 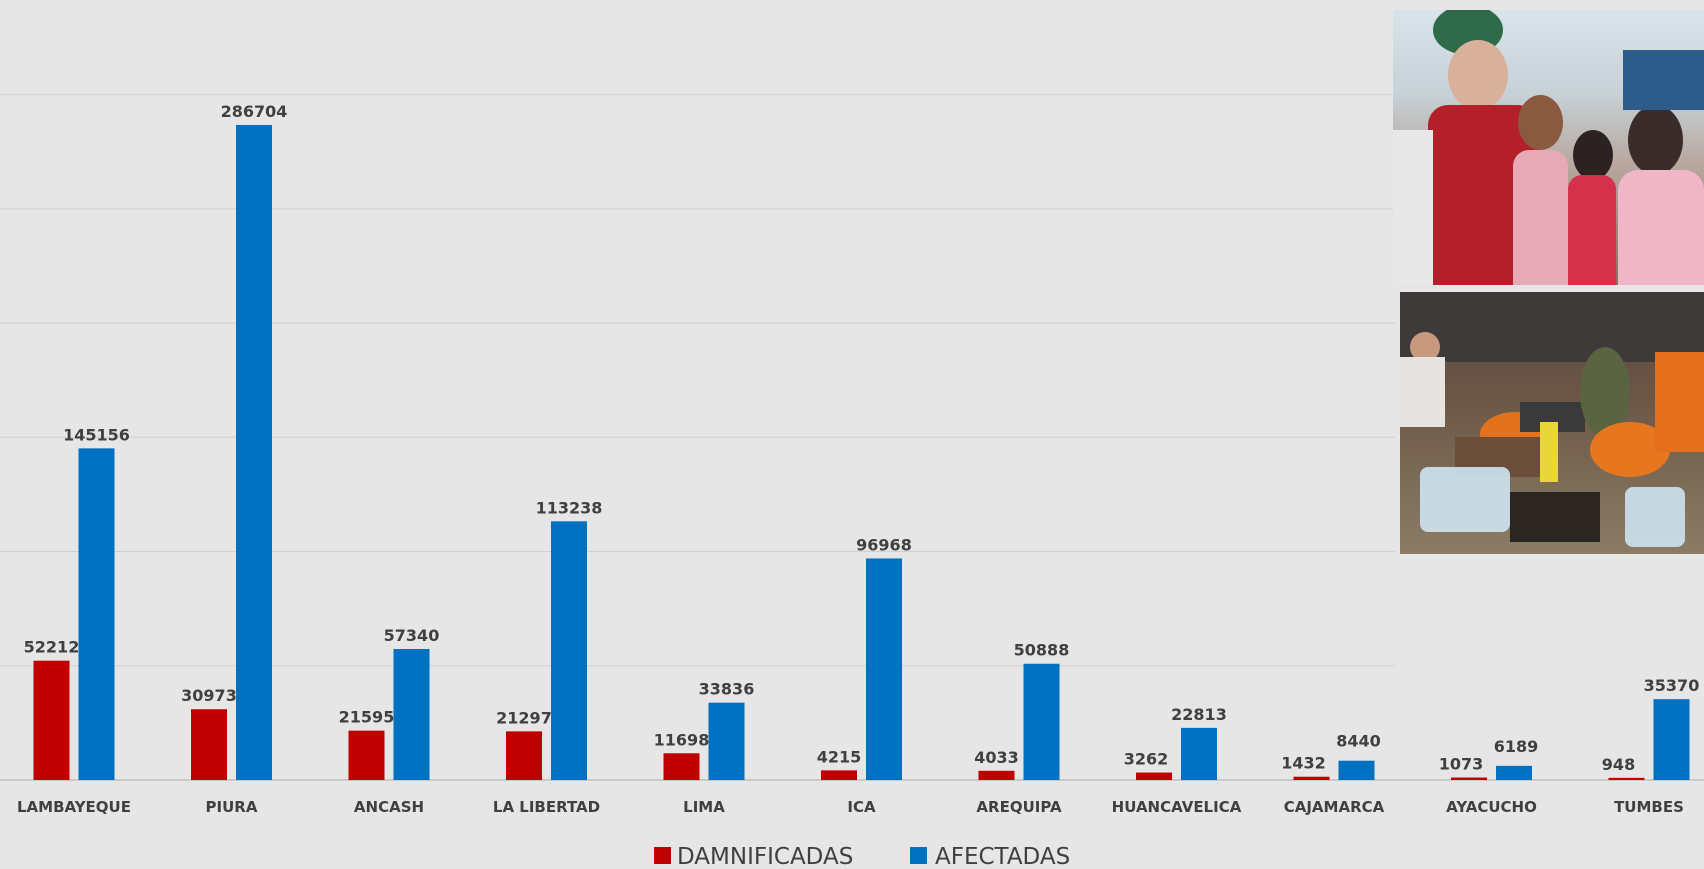 I want to click on aid-distribution-photo-icon, so click(x=1552, y=423).